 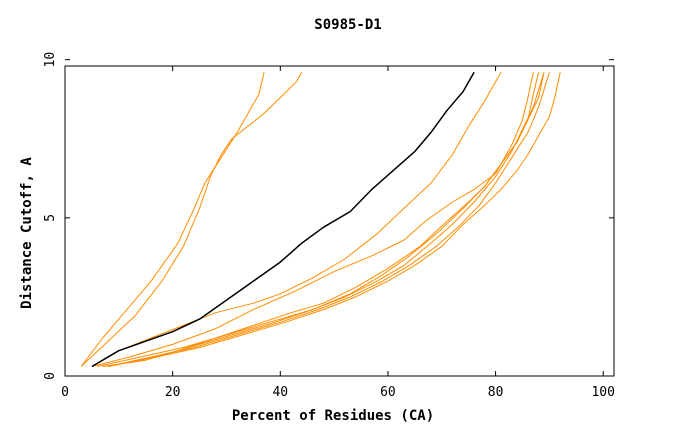 I want to click on y-tick-label-0: 0, so click(x=50, y=376).